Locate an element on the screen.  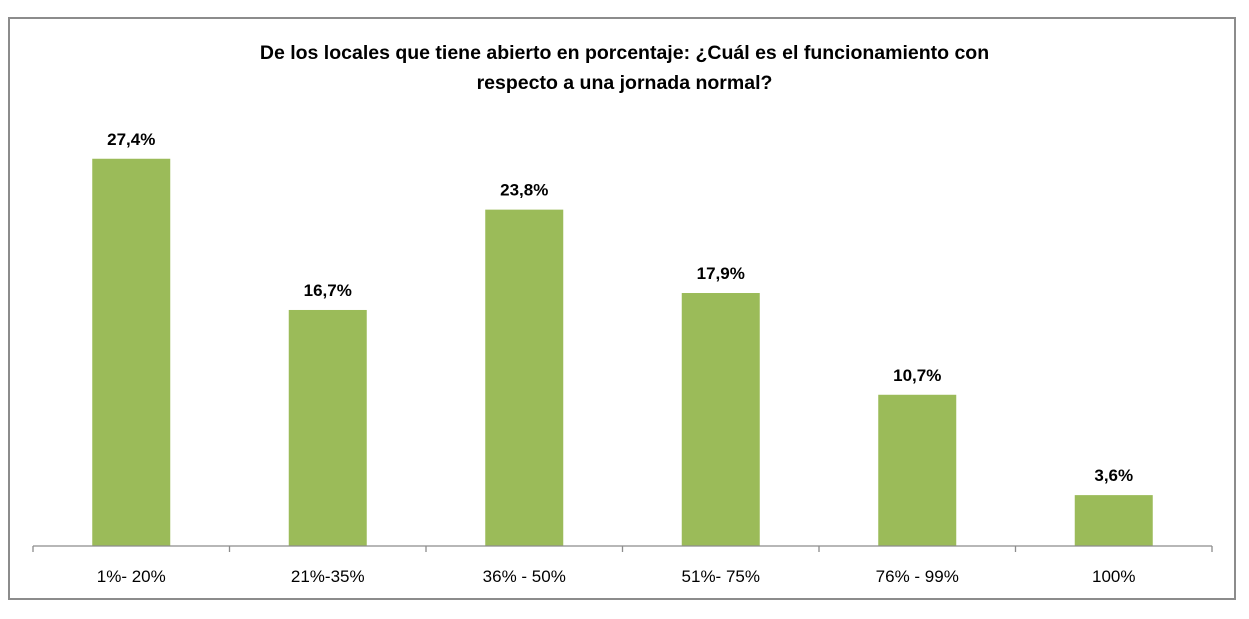
x-axis is located at coordinates (622, 548).